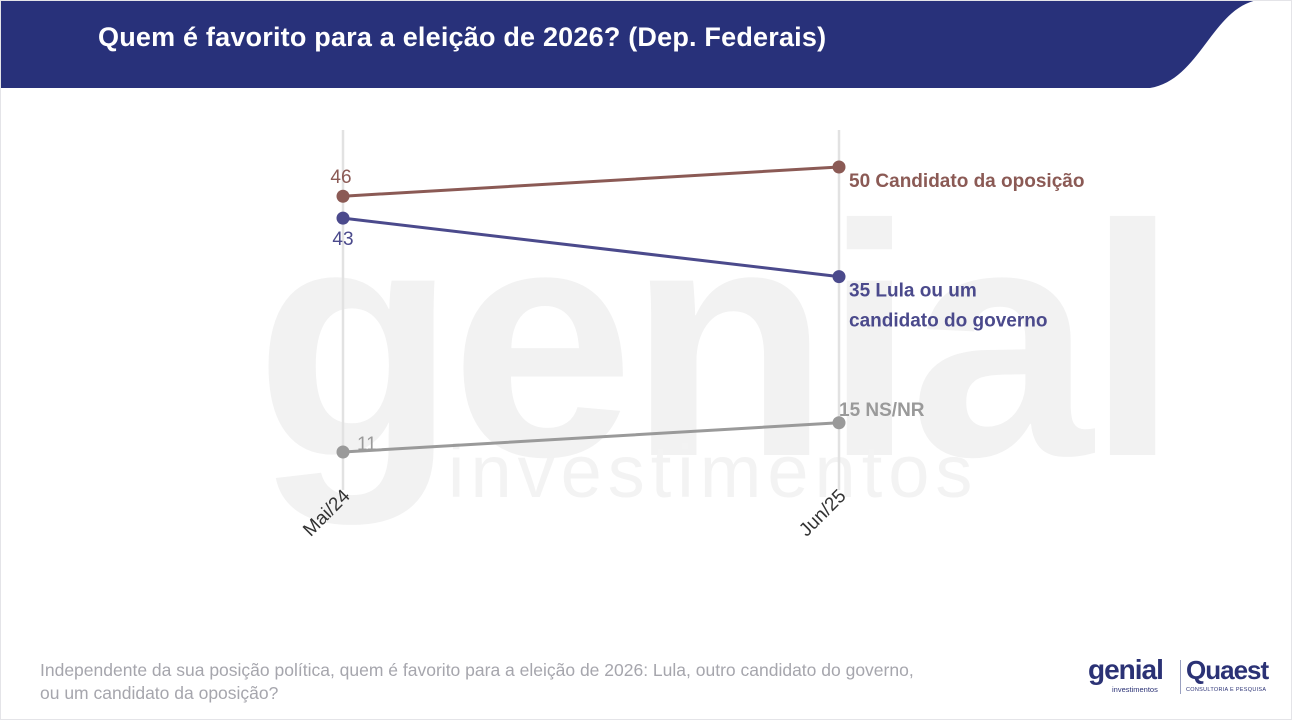  I want to click on genial-logo-sub: investimentos, so click(1135, 689).